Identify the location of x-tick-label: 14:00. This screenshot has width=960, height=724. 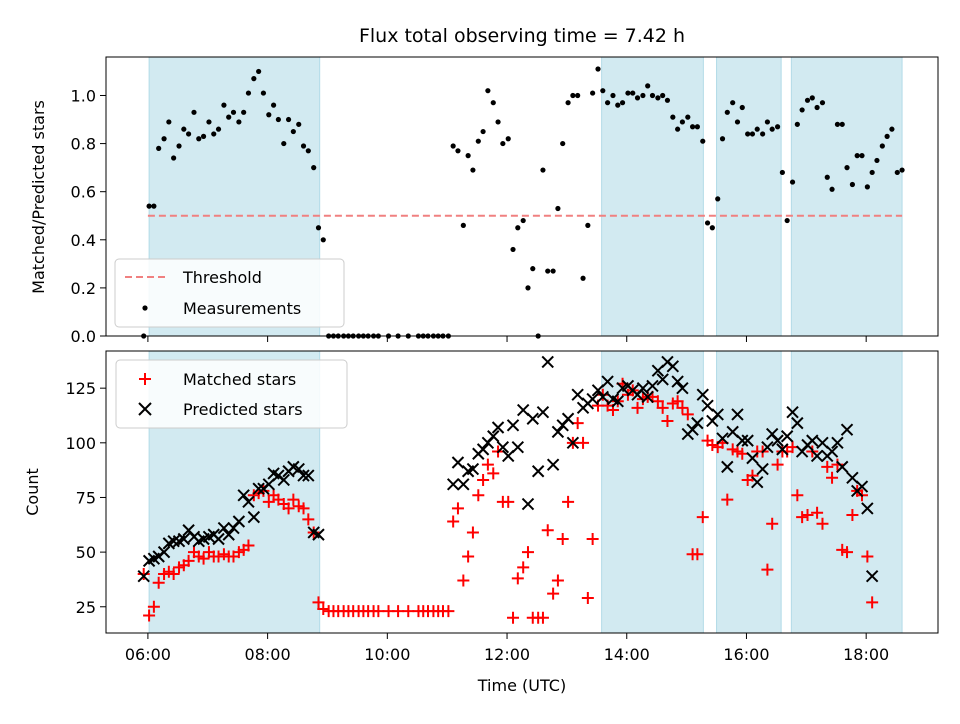
(627, 654).